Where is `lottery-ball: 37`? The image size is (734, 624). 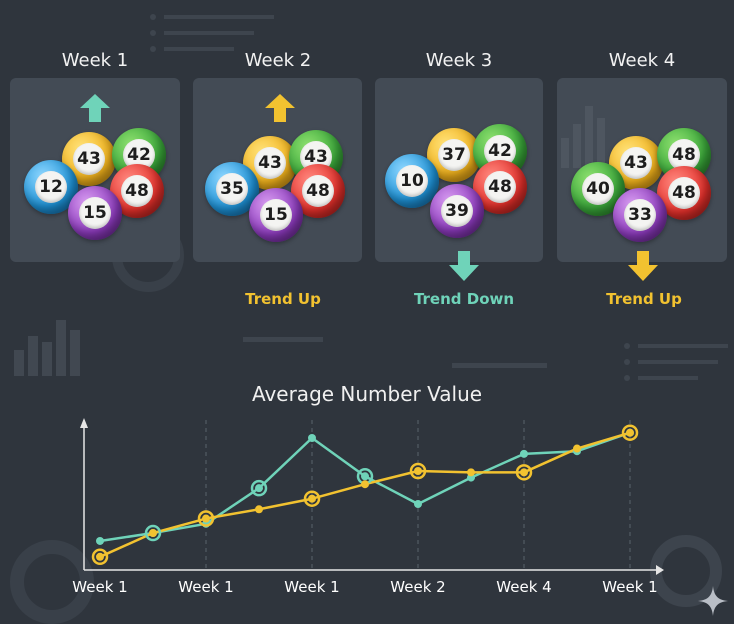 lottery-ball: 37 is located at coordinates (454, 155).